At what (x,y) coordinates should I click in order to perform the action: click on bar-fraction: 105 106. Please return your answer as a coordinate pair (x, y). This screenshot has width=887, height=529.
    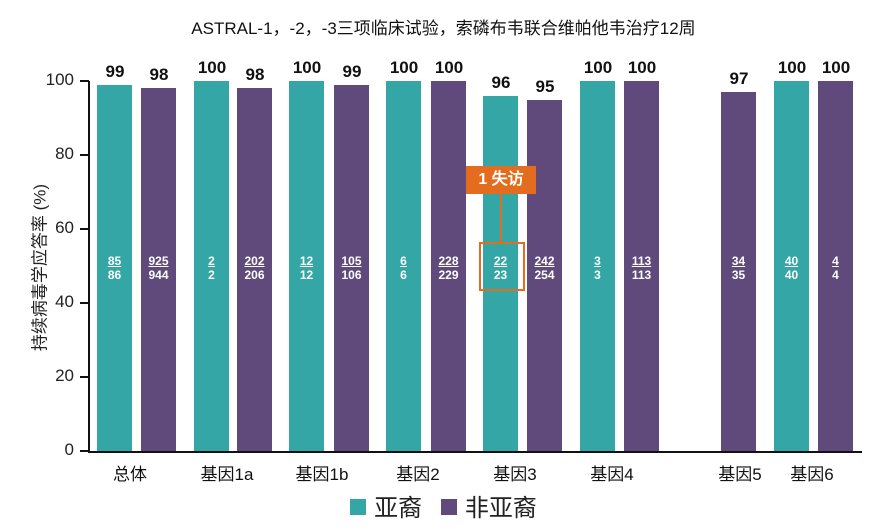
    Looking at the image, I should click on (351, 268).